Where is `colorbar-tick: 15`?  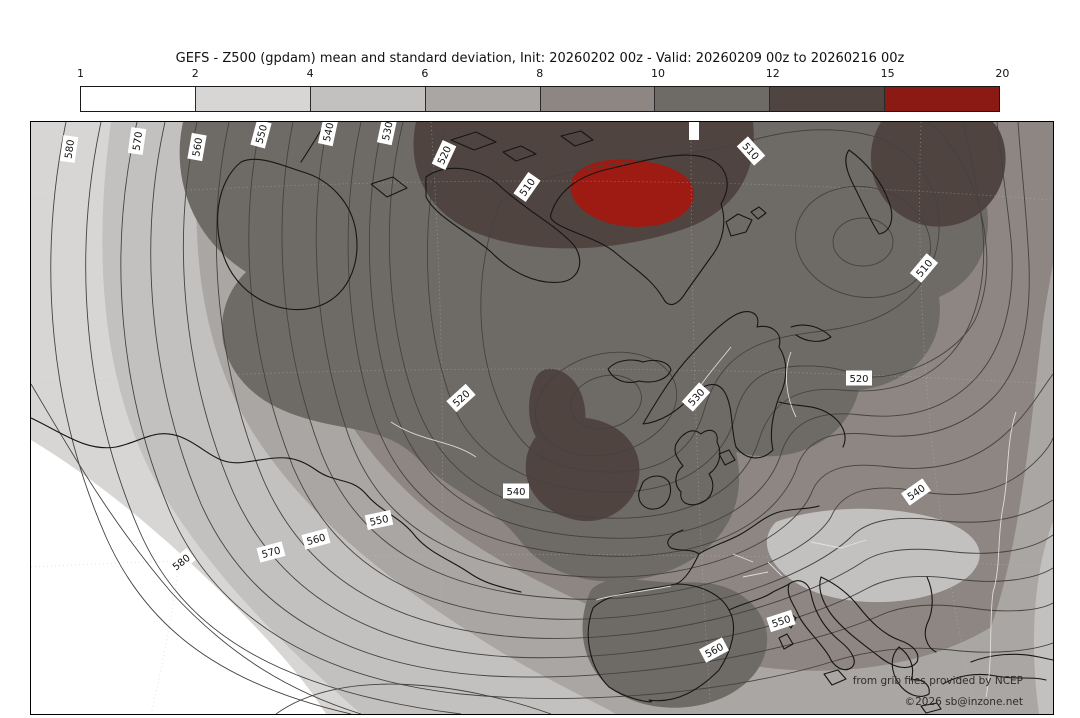
colorbar-tick: 15 is located at coordinates (887, 73).